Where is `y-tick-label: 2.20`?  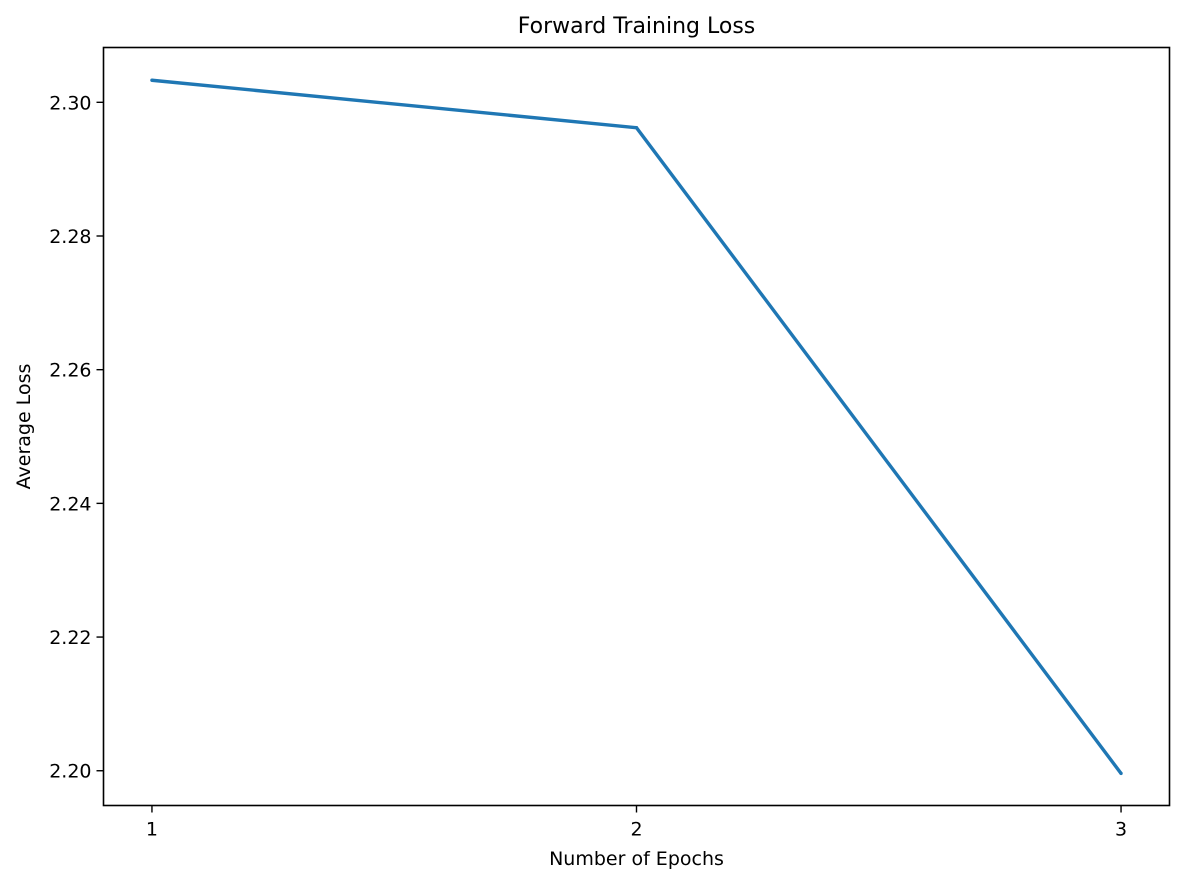 y-tick-label: 2.20 is located at coordinates (70, 772).